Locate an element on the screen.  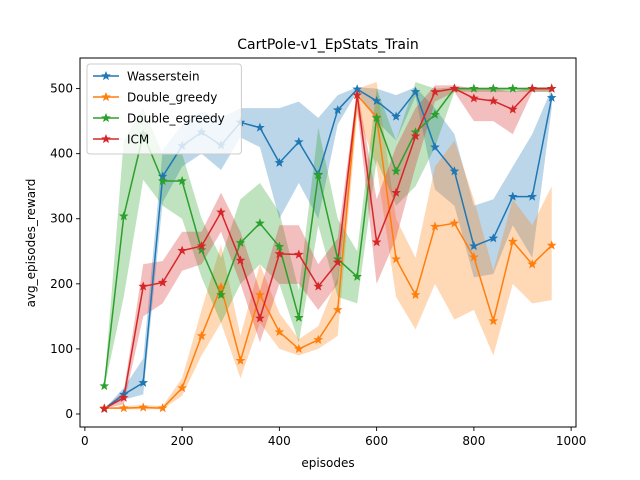
x-tick-label: 1000 is located at coordinates (571, 441).